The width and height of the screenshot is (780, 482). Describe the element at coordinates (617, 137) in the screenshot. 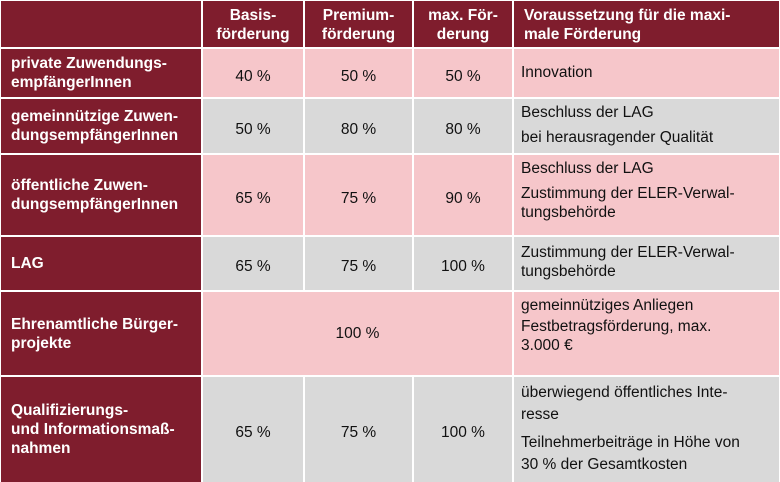

I see `condition-text: bei herausragender Qualität` at that location.